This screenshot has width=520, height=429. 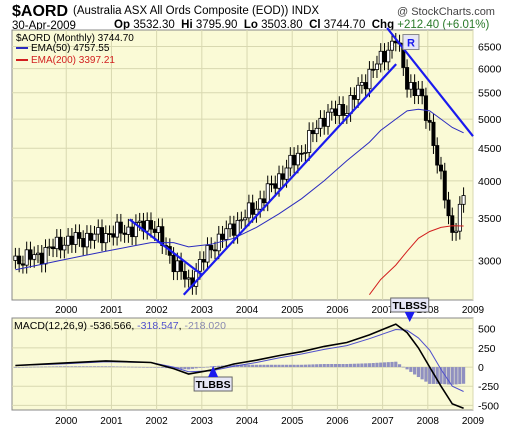 What do you see at coordinates (75, 38) in the screenshot?
I see `legend-price: $AORD (Monthly) 3744.70` at bounding box center [75, 38].